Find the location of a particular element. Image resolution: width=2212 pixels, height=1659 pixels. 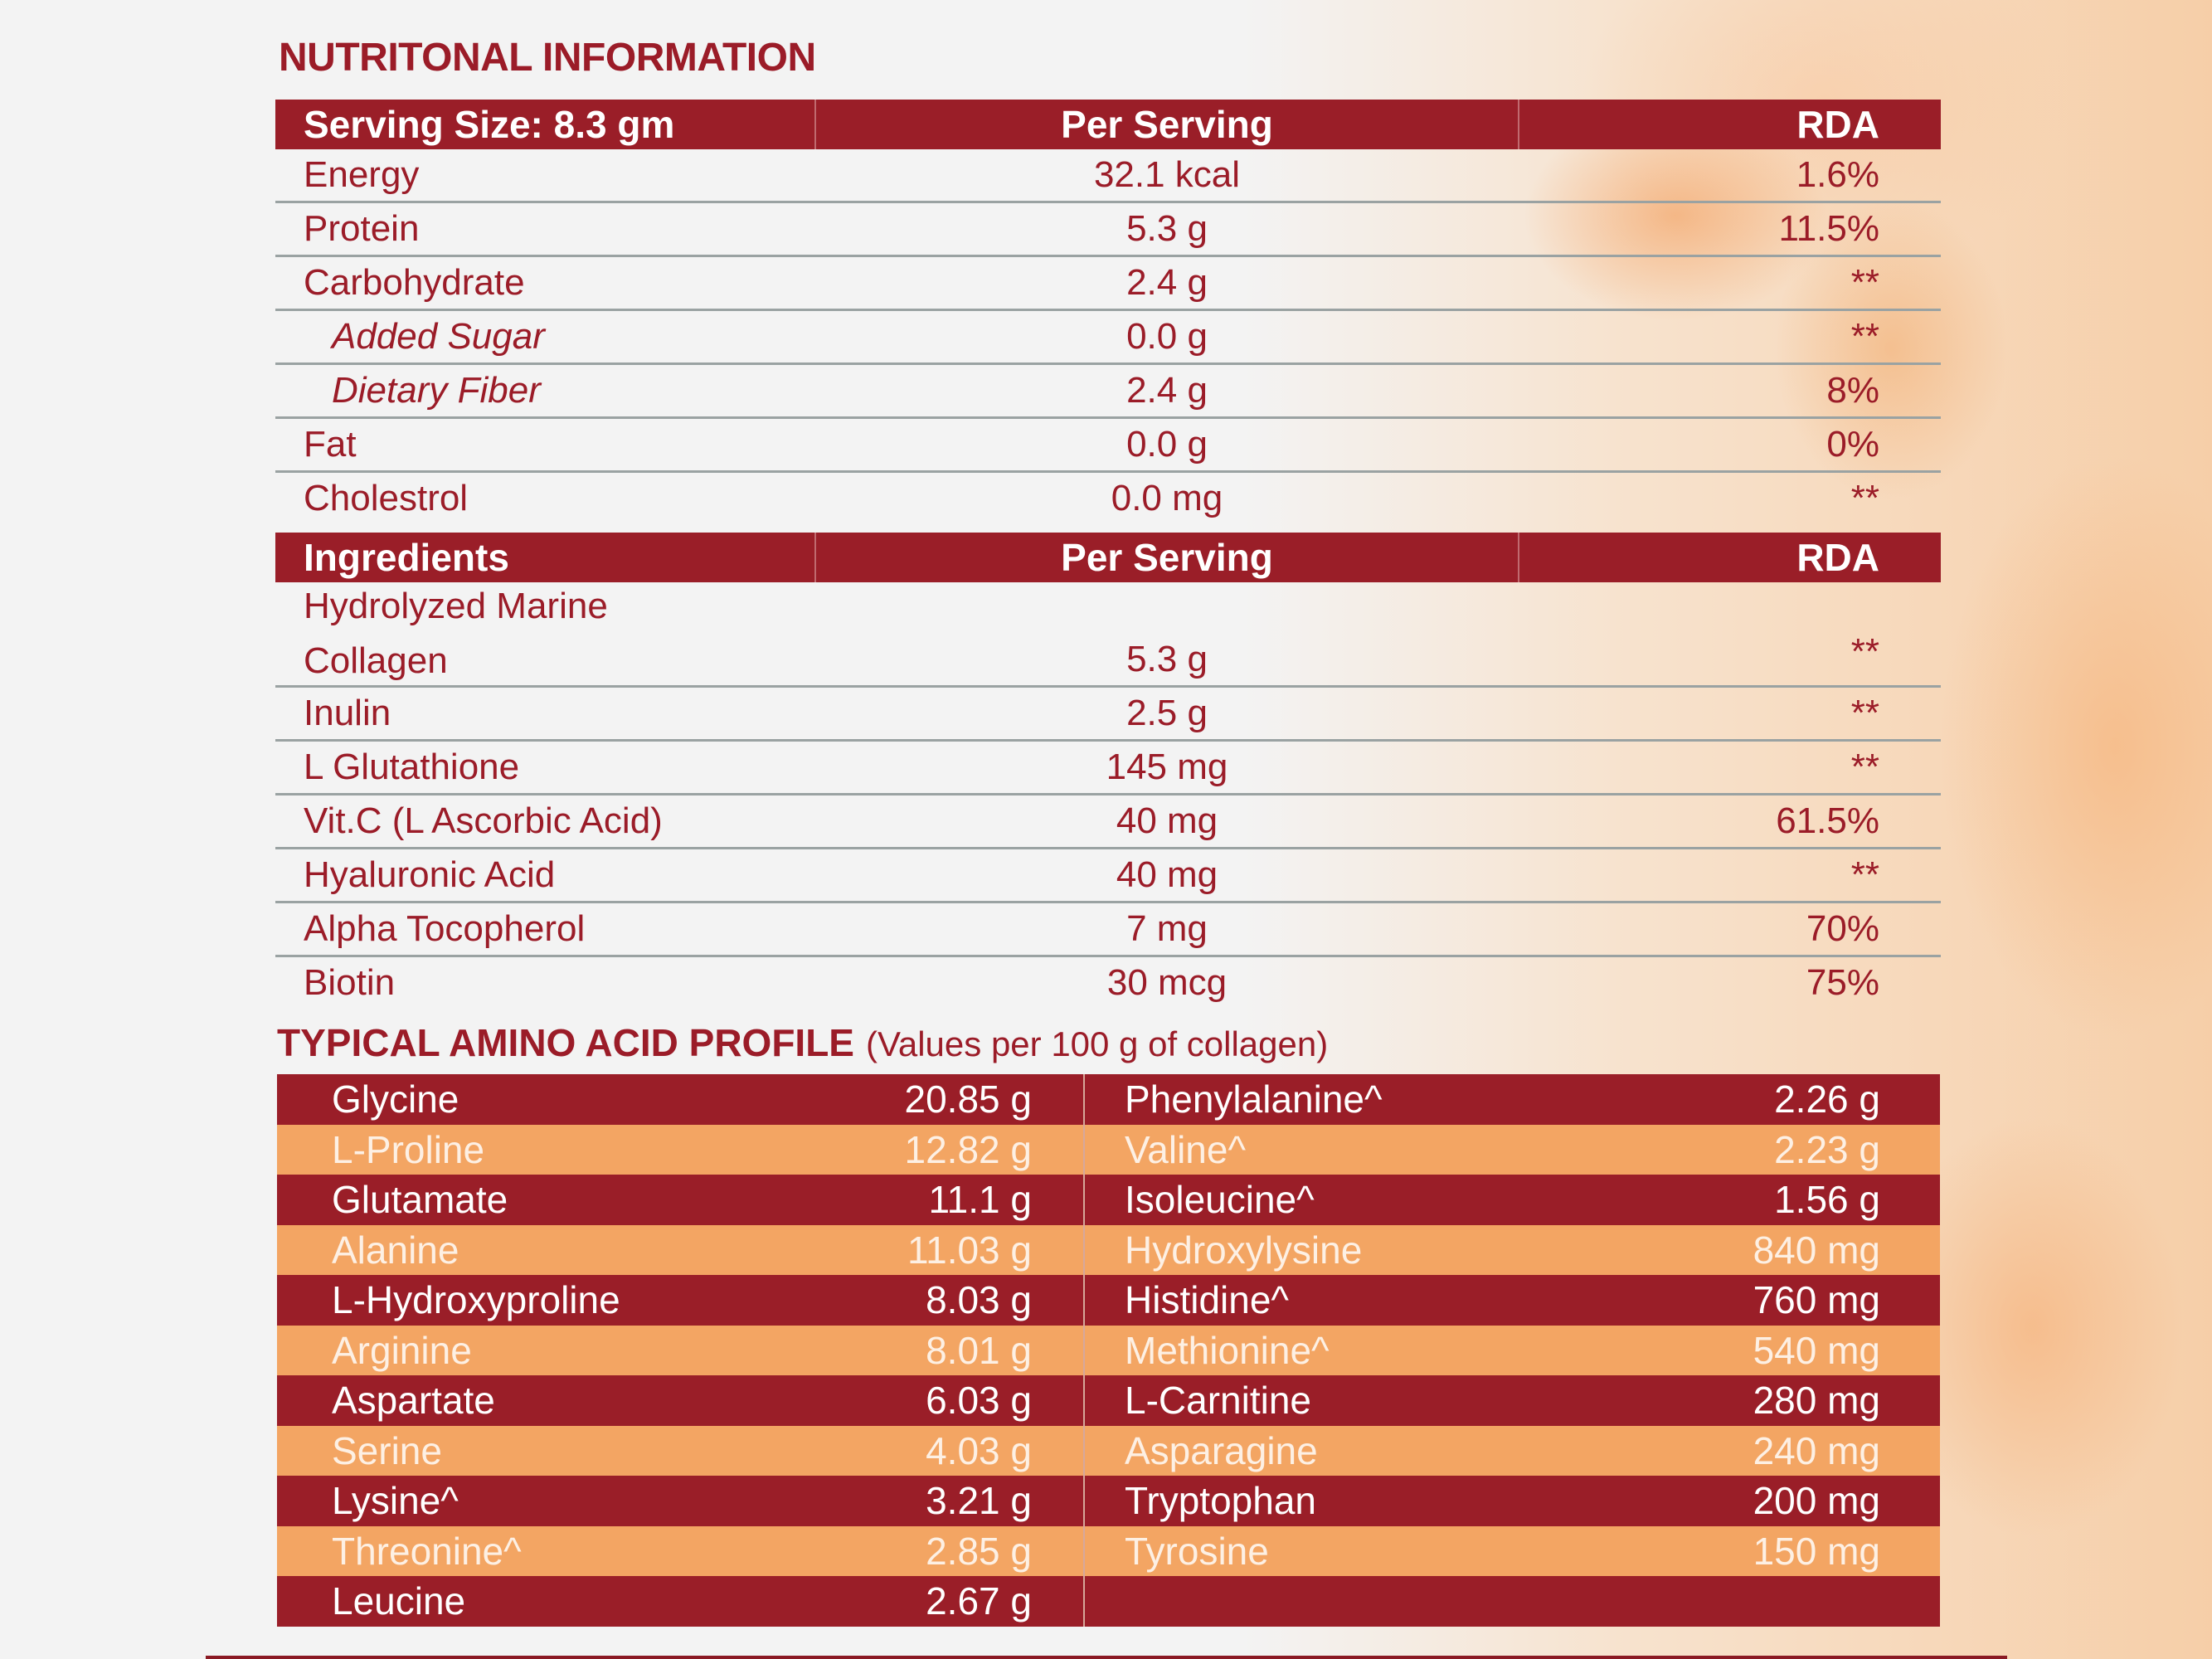

amino-value: 150 mg is located at coordinates (1816, 1551).